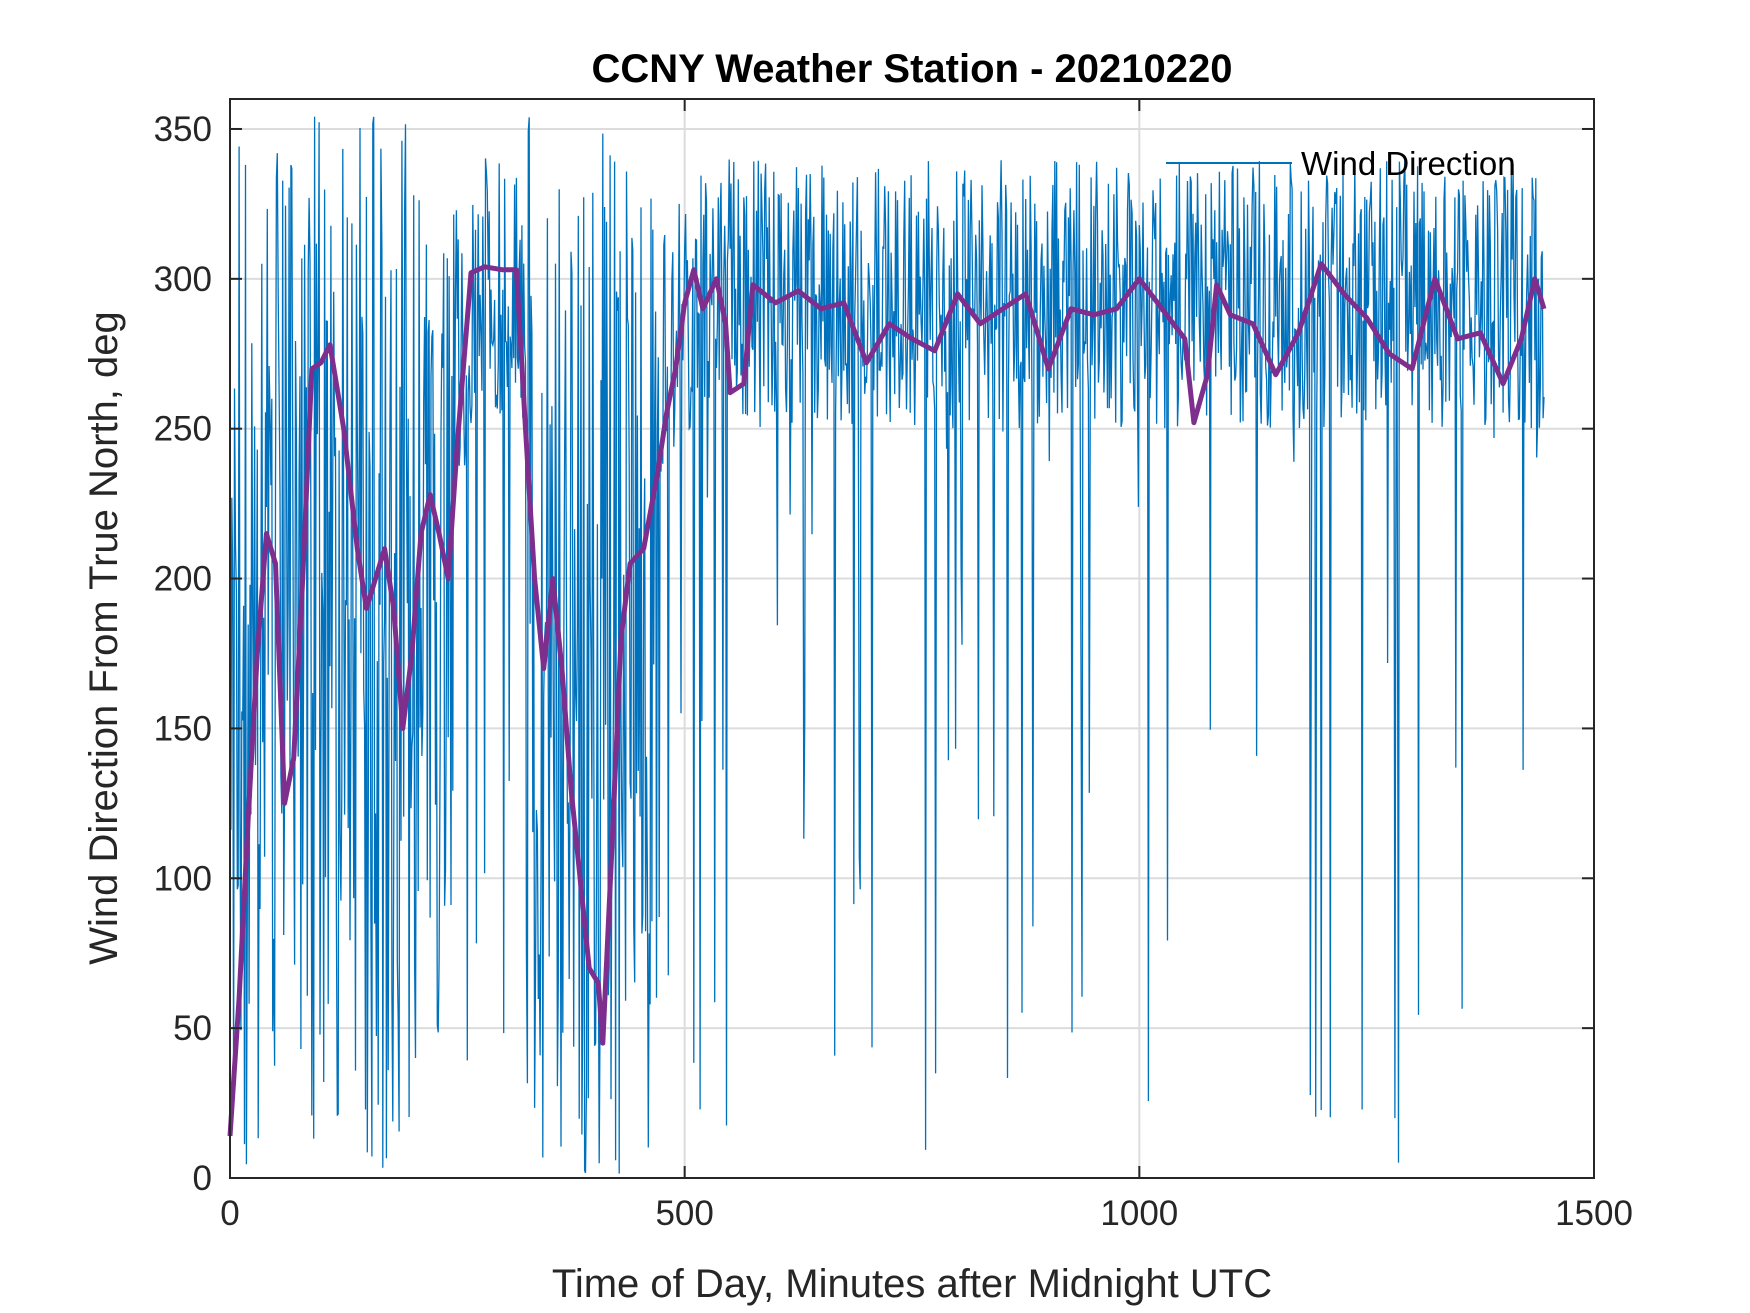 This screenshot has height=1313, width=1750. Describe the element at coordinates (183, 878) in the screenshot. I see `y-tick-label: 100` at that location.